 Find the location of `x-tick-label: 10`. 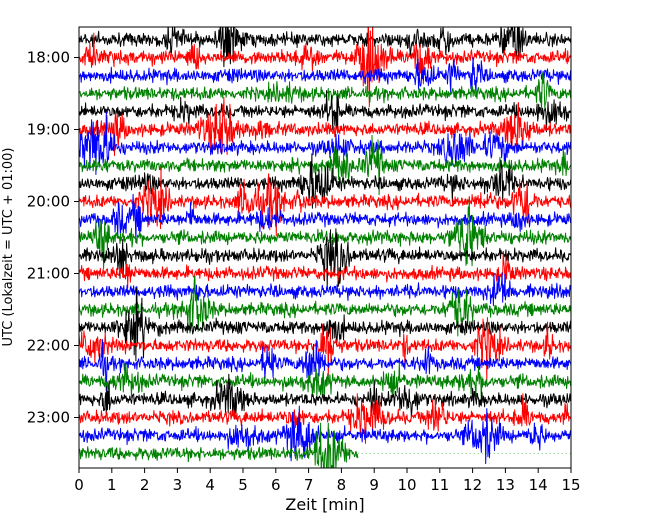

x-tick-label: 10 is located at coordinates (406, 485).